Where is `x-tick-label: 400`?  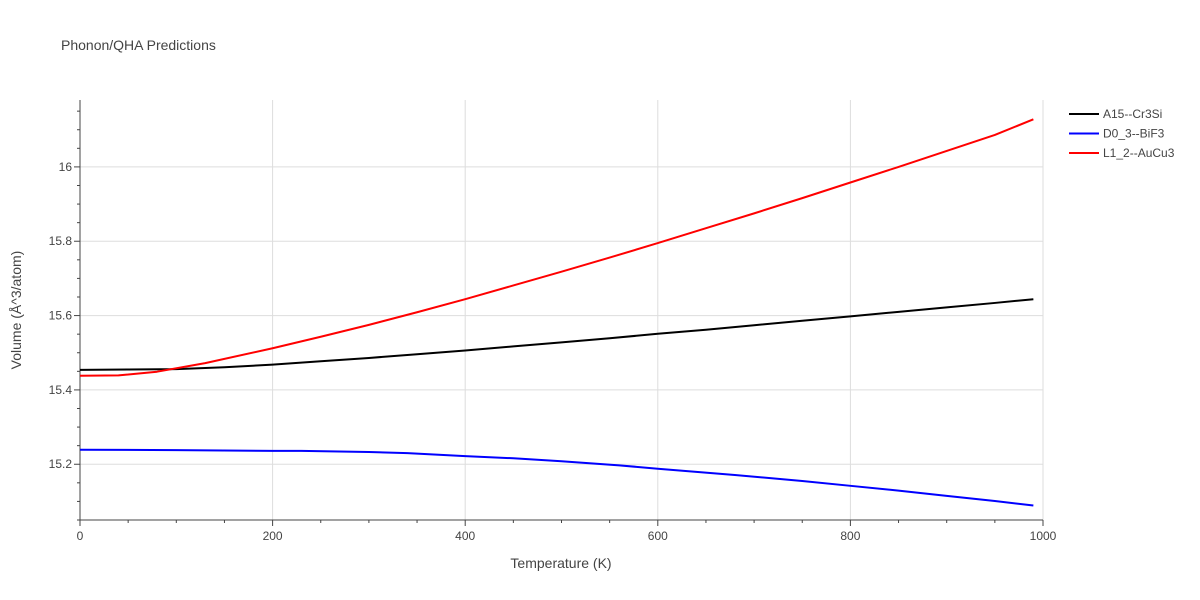 x-tick-label: 400 is located at coordinates (465, 536).